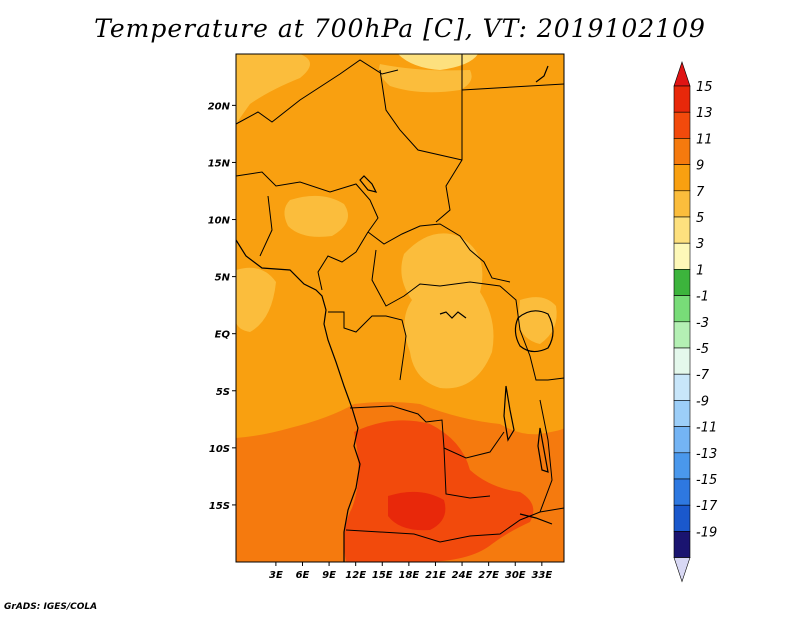 This screenshot has width=800, height=618. Describe the element at coordinates (329, 575) in the screenshot. I see `lon-tick-label: 9E` at that location.